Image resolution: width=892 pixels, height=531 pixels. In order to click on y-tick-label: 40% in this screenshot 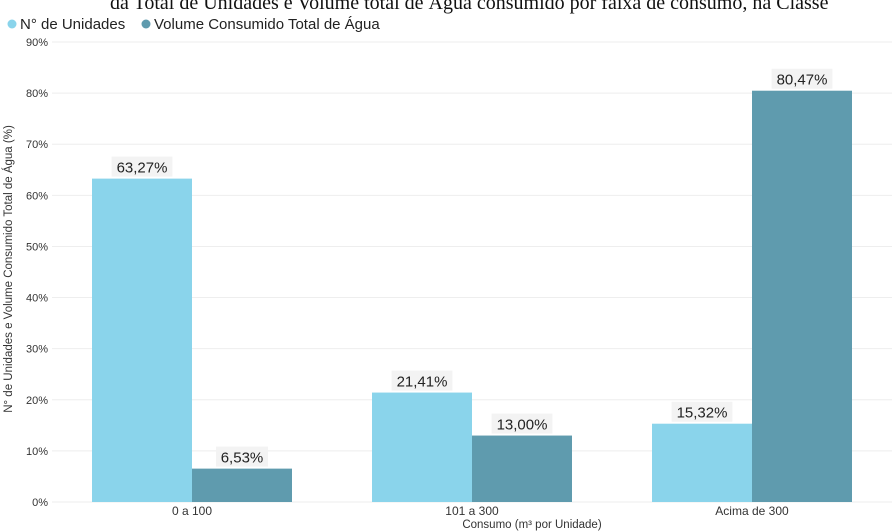, I will do `click(37, 299)`.